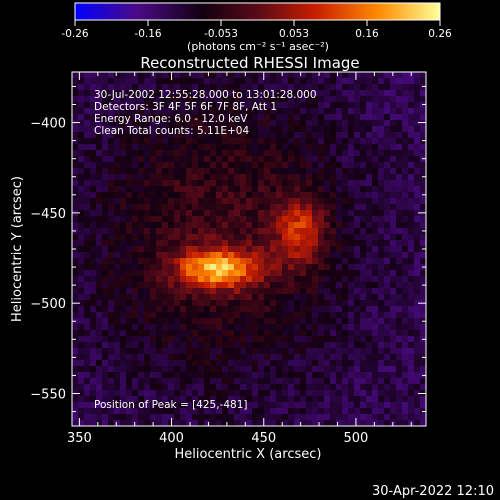 The height and width of the screenshot is (500, 500). I want to click on x-tick-label: 350, so click(79, 438).